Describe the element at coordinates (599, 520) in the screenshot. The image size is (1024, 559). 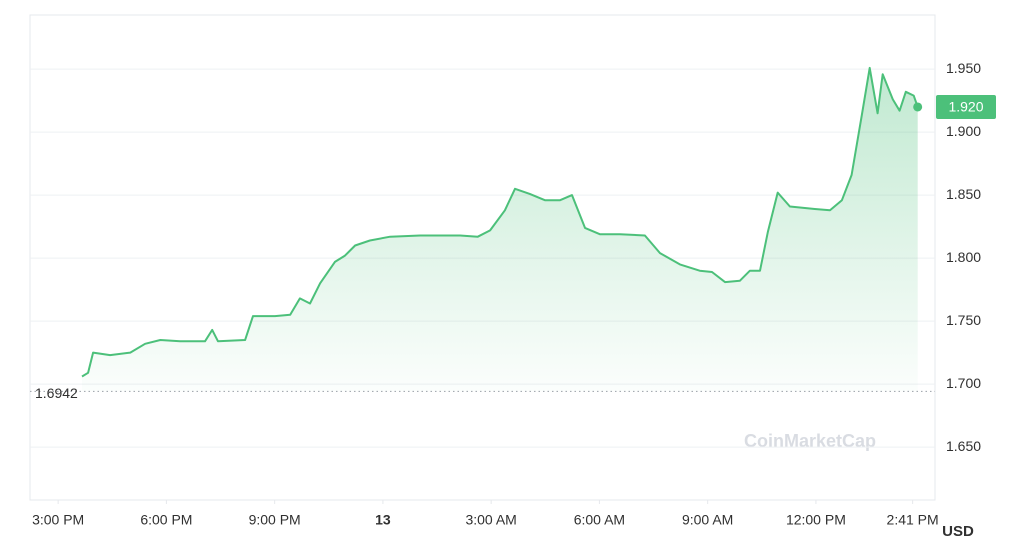
I see `x-tick-label: 6:00 AM` at that location.